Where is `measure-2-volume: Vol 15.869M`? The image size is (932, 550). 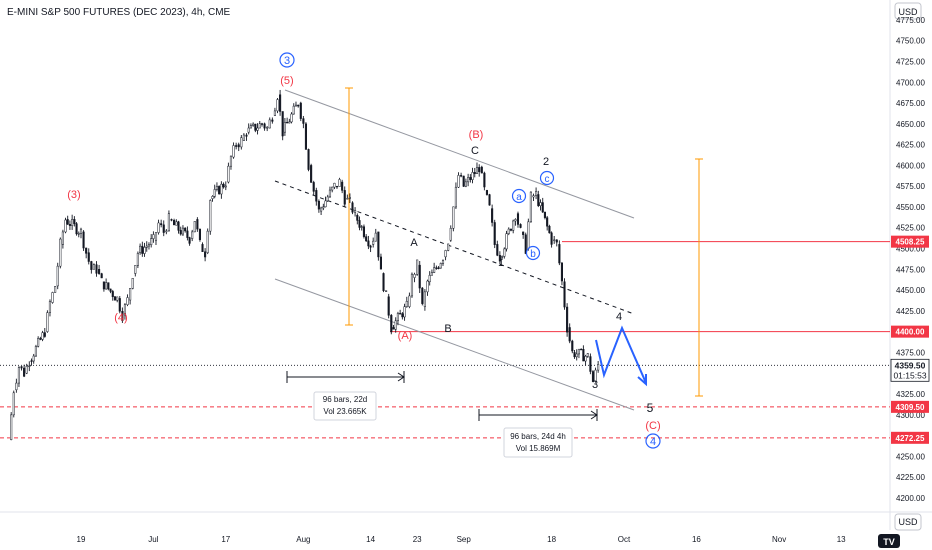 measure-2-volume: Vol 15.869M is located at coordinates (538, 448).